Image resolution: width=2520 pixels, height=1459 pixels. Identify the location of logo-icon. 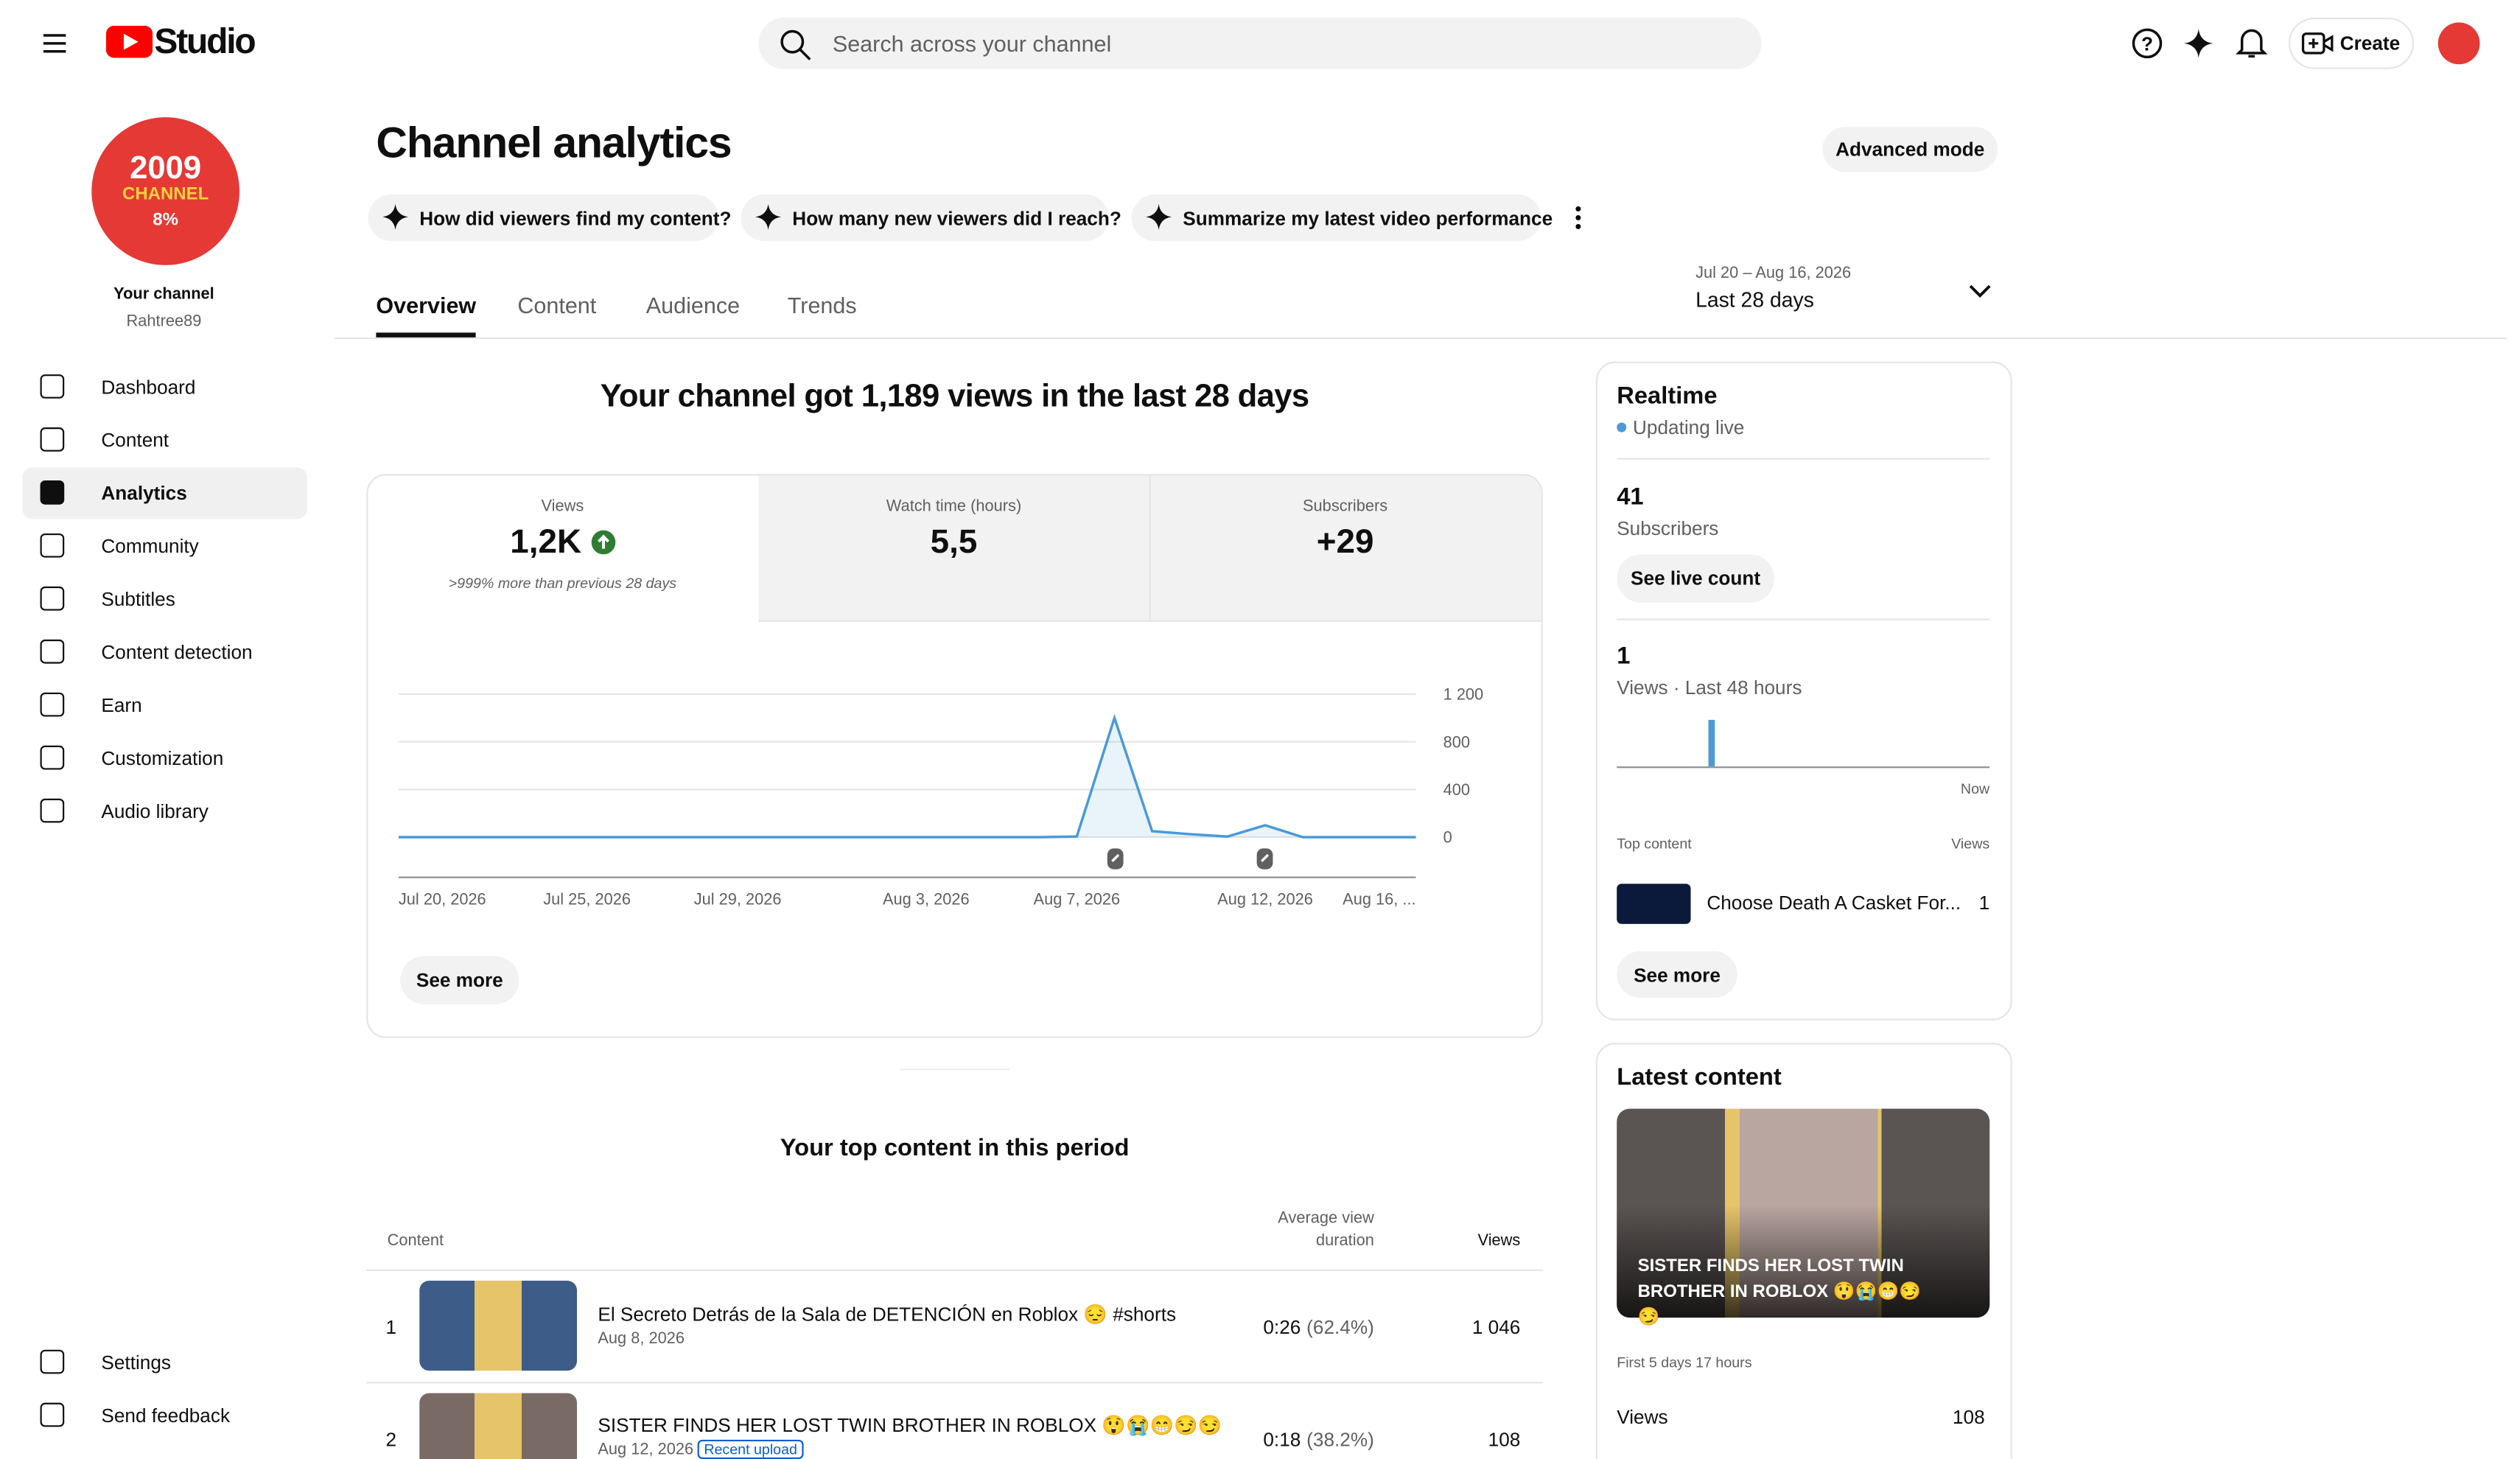
(129, 41).